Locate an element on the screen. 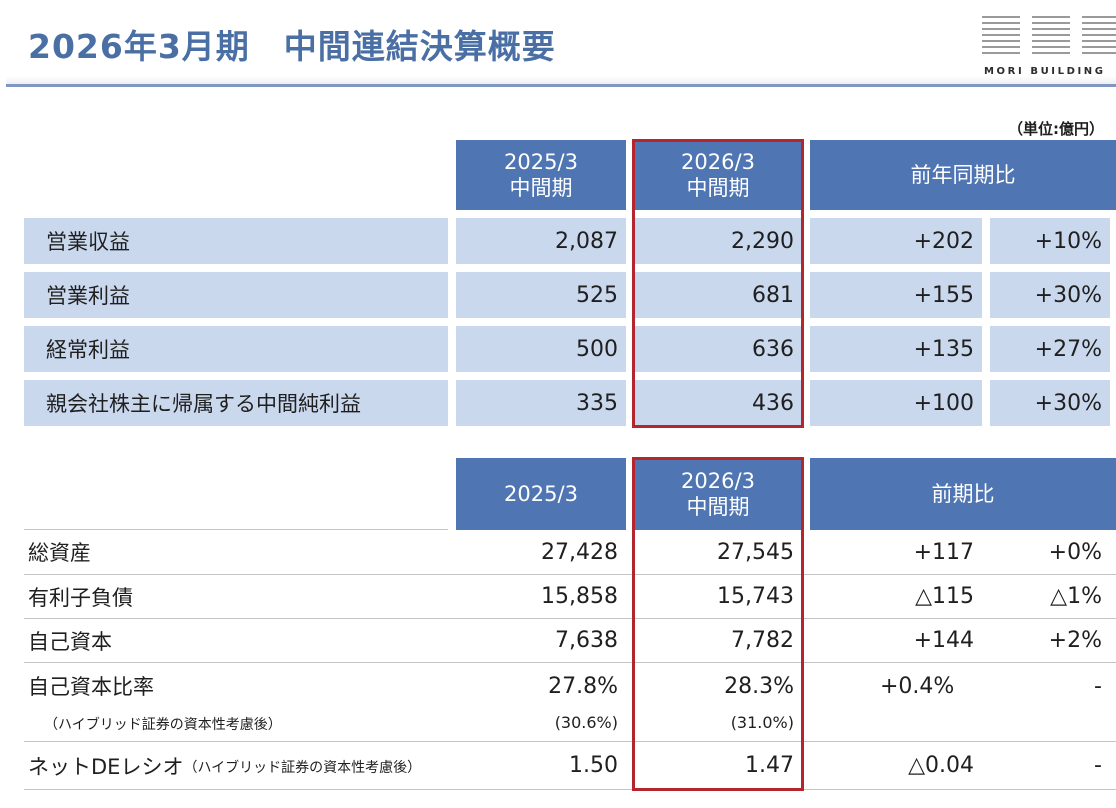 This screenshot has width=1116, height=808. t1-row-prev: 525 is located at coordinates (541, 295).